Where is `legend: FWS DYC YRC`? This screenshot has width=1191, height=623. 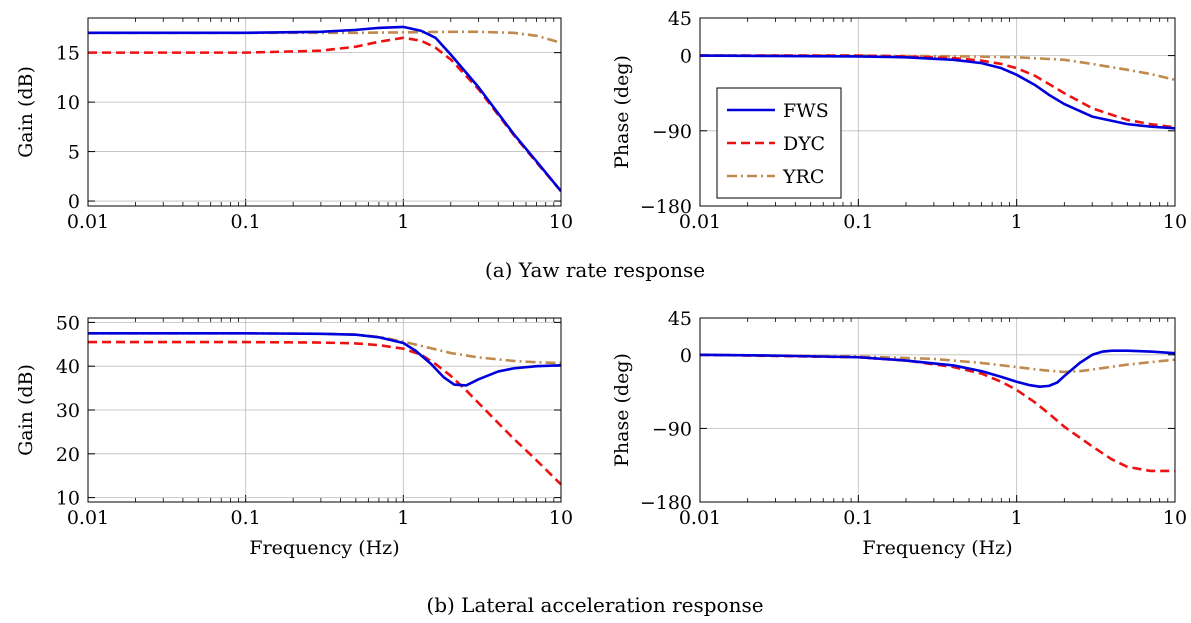 legend: FWS DYC YRC is located at coordinates (779, 143).